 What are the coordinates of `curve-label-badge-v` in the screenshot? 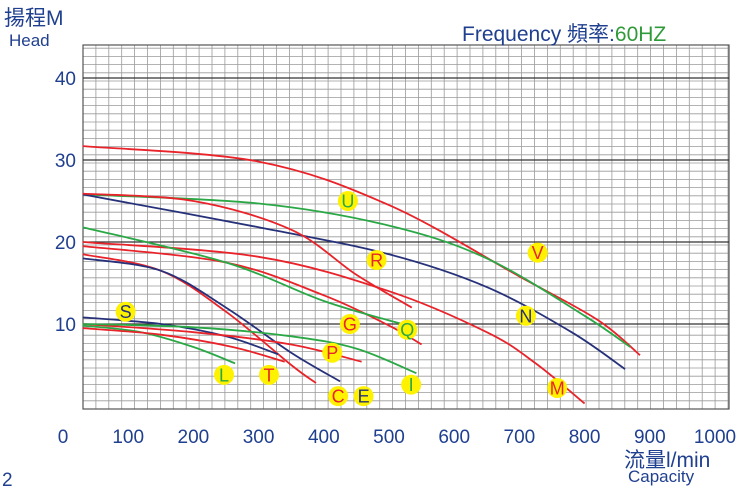 It's located at (537, 252).